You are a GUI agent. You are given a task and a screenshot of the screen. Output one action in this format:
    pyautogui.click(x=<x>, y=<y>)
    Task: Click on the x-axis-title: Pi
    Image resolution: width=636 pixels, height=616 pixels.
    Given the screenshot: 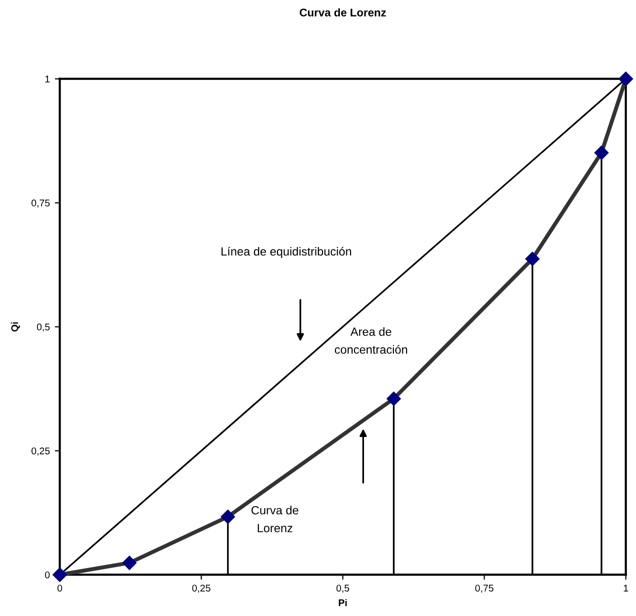 What is the action you would take?
    pyautogui.click(x=342, y=602)
    